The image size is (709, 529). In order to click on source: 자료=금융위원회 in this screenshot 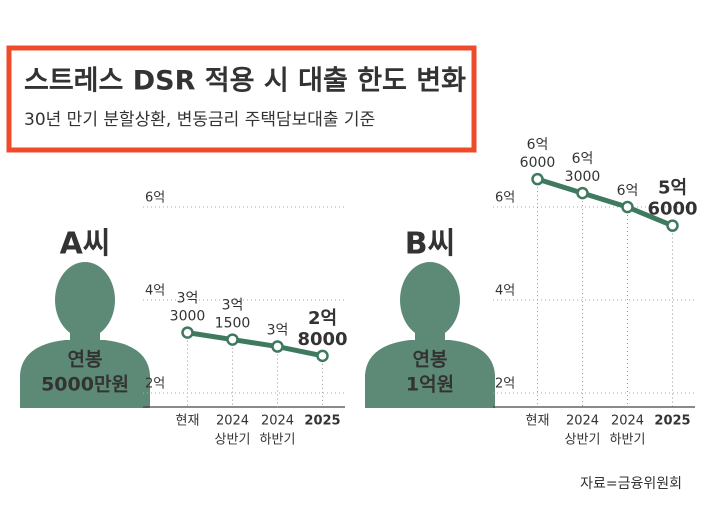, I will do `click(631, 484)`.